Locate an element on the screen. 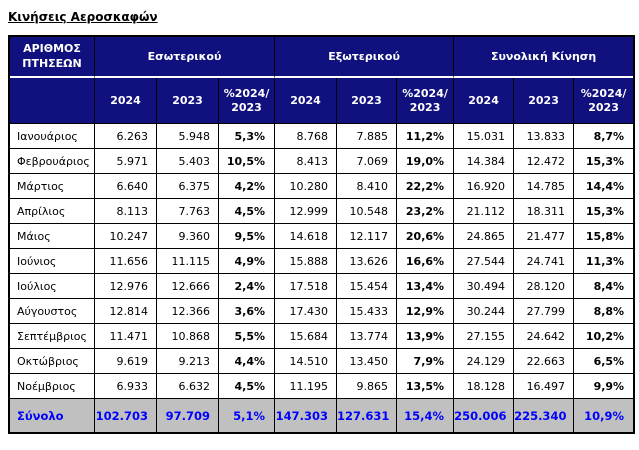 This screenshot has width=639, height=450. value-cell: 14.618 is located at coordinates (306, 236).